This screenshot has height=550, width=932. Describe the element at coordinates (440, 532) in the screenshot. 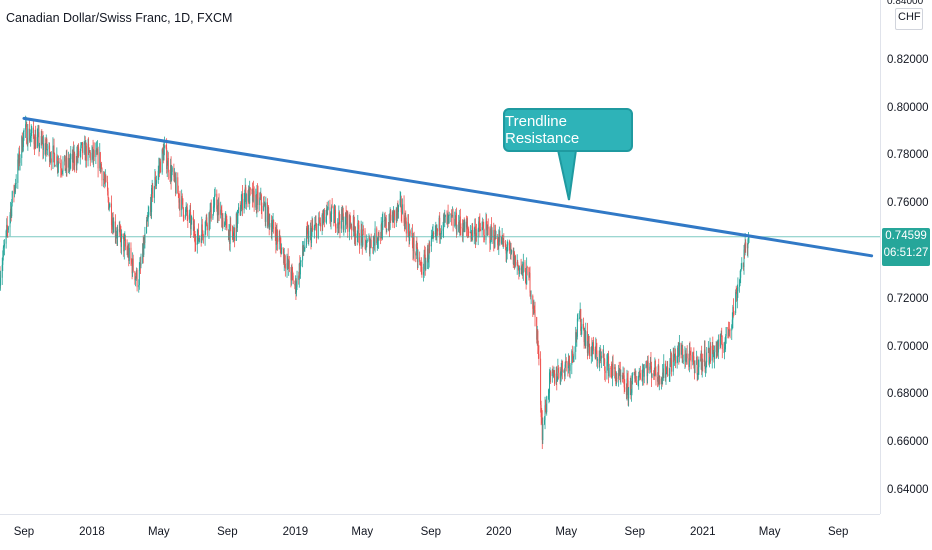

I see `time-scale` at that location.